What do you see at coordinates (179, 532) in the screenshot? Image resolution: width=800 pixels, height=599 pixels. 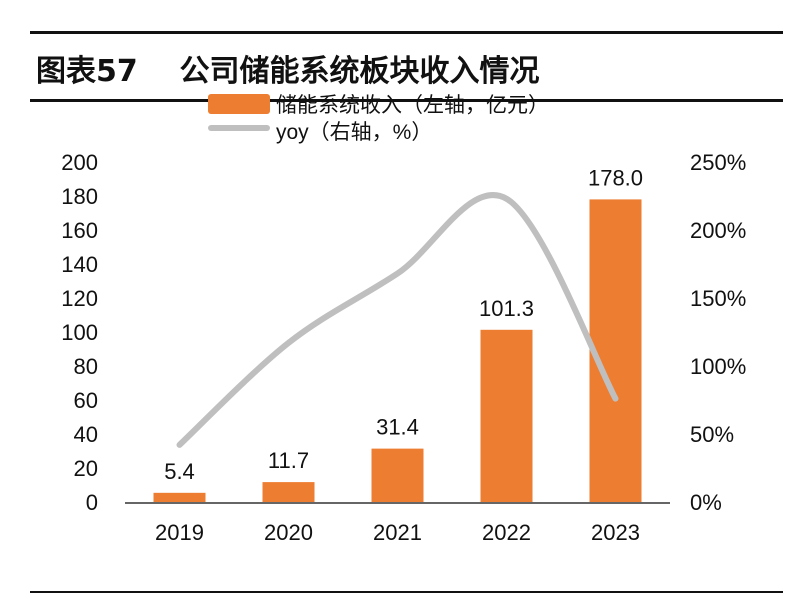 I see `x-tick-label: 2019` at bounding box center [179, 532].